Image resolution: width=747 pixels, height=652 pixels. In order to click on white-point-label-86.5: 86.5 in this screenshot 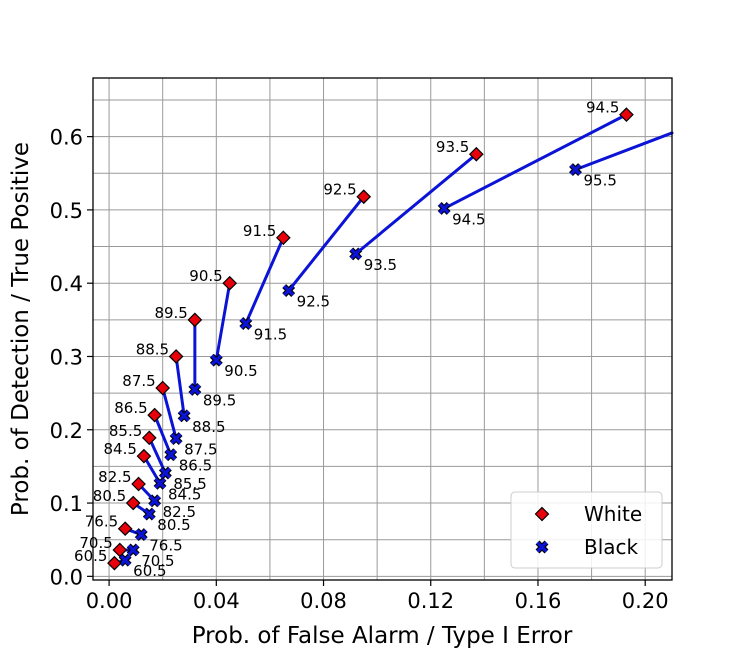, I will do `click(130, 408)`.